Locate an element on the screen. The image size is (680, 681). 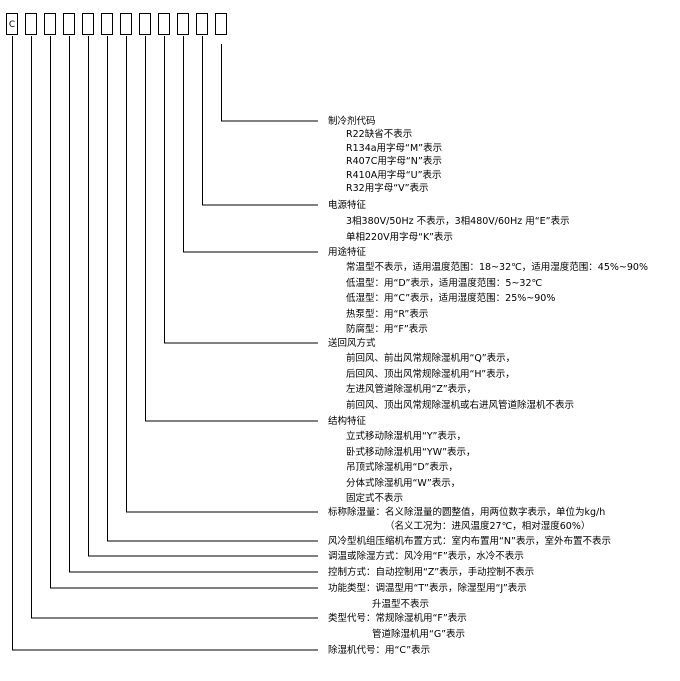
group-title: 功能类型：调温型用“T”表示，除湿型用“J”表示 is located at coordinates (427, 588).